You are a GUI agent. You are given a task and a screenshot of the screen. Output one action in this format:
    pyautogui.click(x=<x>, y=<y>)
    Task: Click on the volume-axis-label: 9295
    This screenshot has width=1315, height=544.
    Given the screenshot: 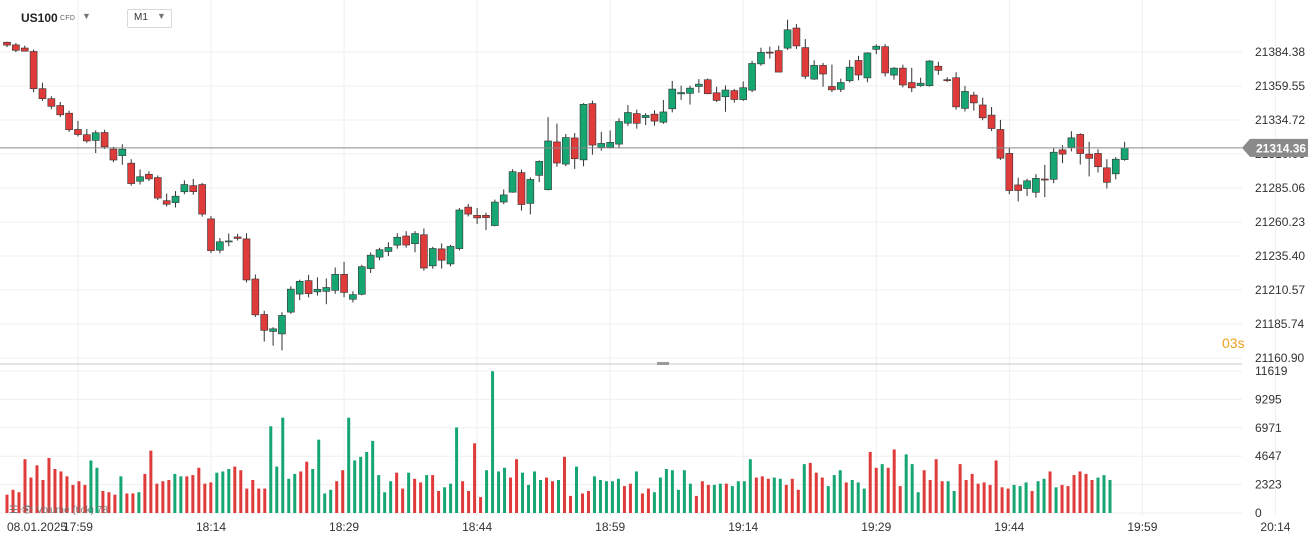 What is the action you would take?
    pyautogui.click(x=1268, y=399)
    